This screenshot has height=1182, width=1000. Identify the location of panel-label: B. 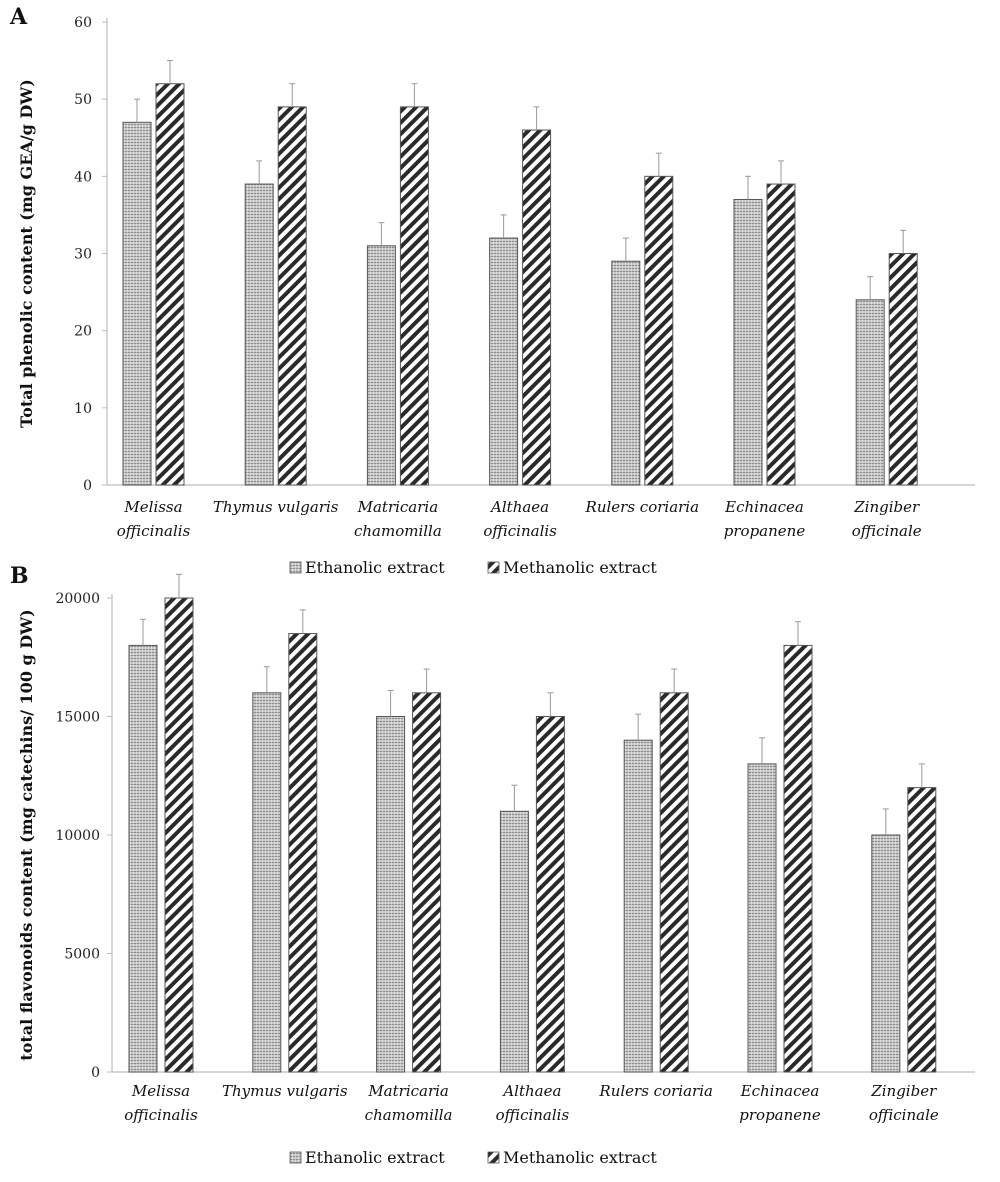
(19, 576).